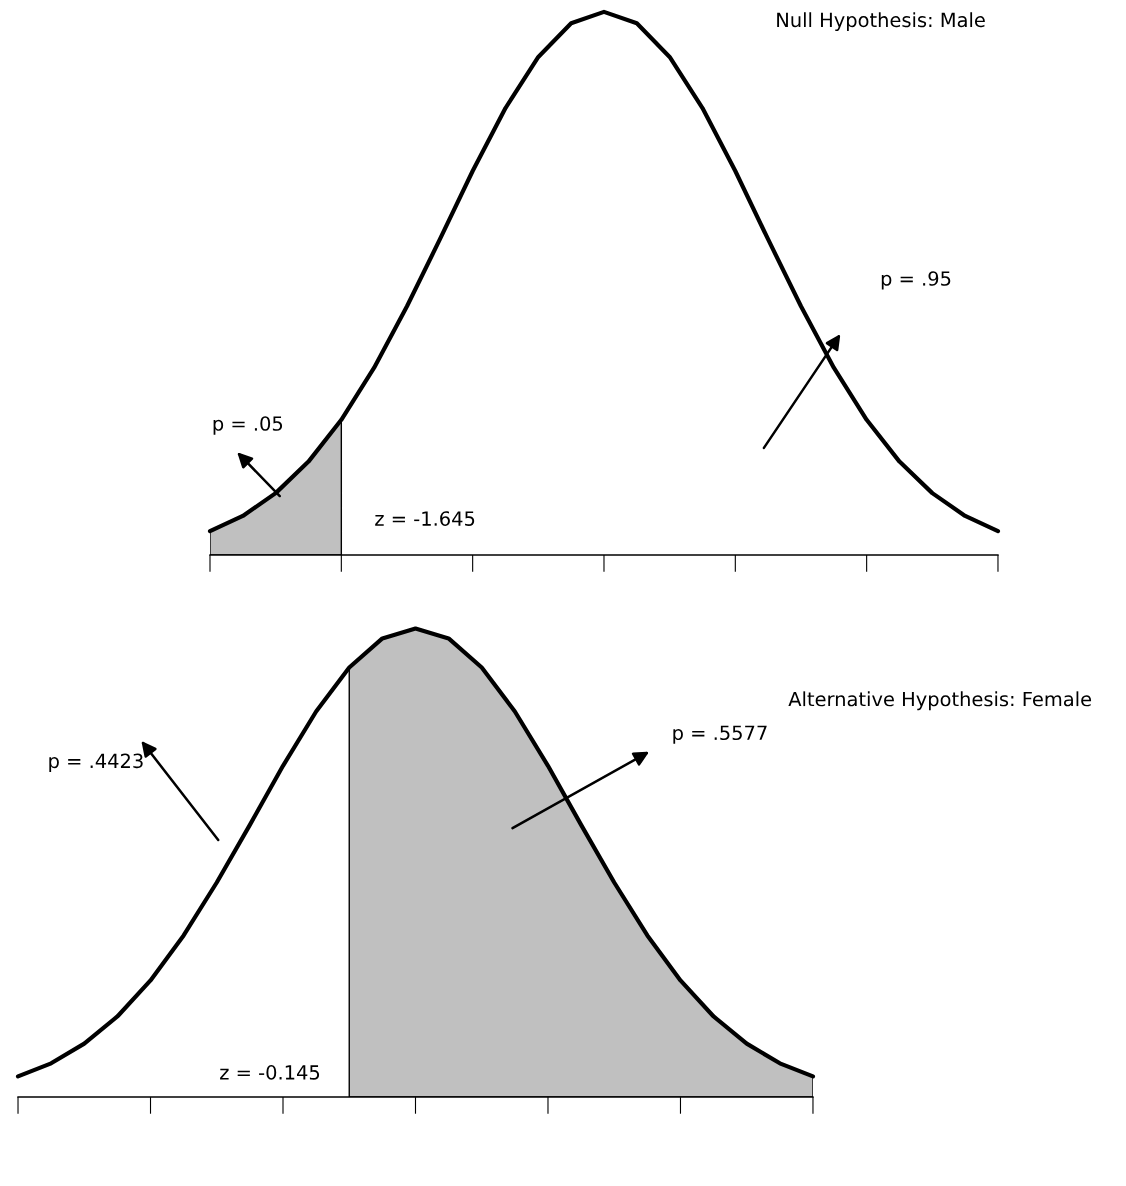 This screenshot has height=1186, width=1126. What do you see at coordinates (916, 280) in the screenshot?
I see `annotation: p = .95` at bounding box center [916, 280].